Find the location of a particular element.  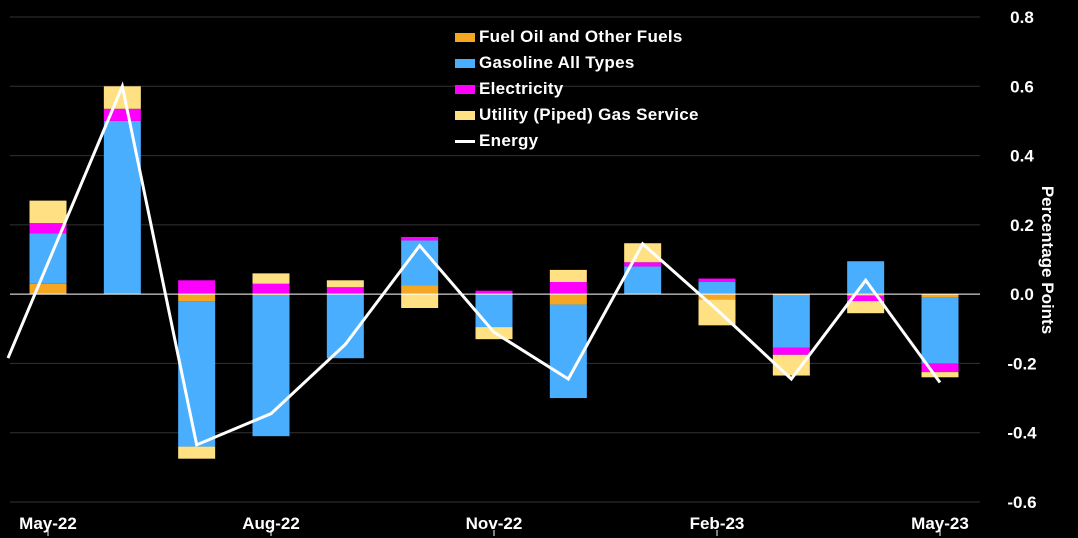

legend-swatch-utility-gas is located at coordinates (465, 115).